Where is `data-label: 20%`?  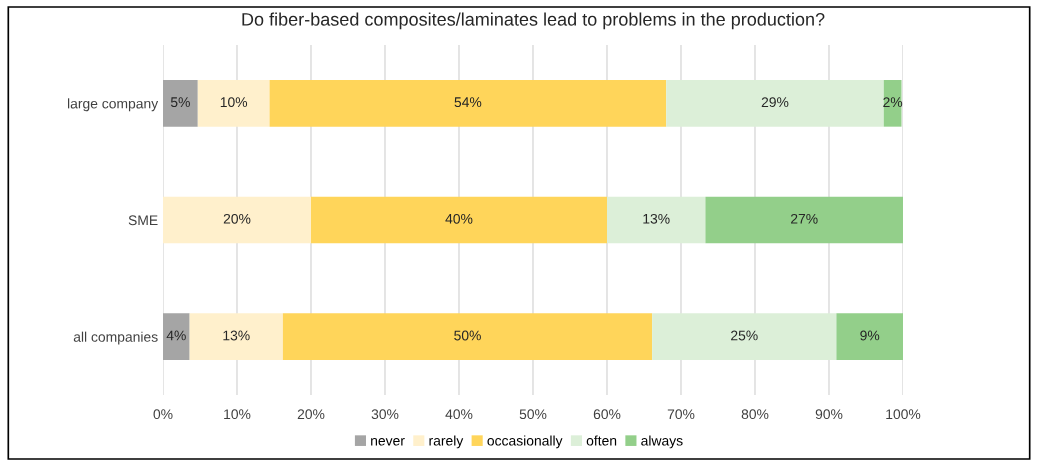 data-label: 20% is located at coordinates (237, 218).